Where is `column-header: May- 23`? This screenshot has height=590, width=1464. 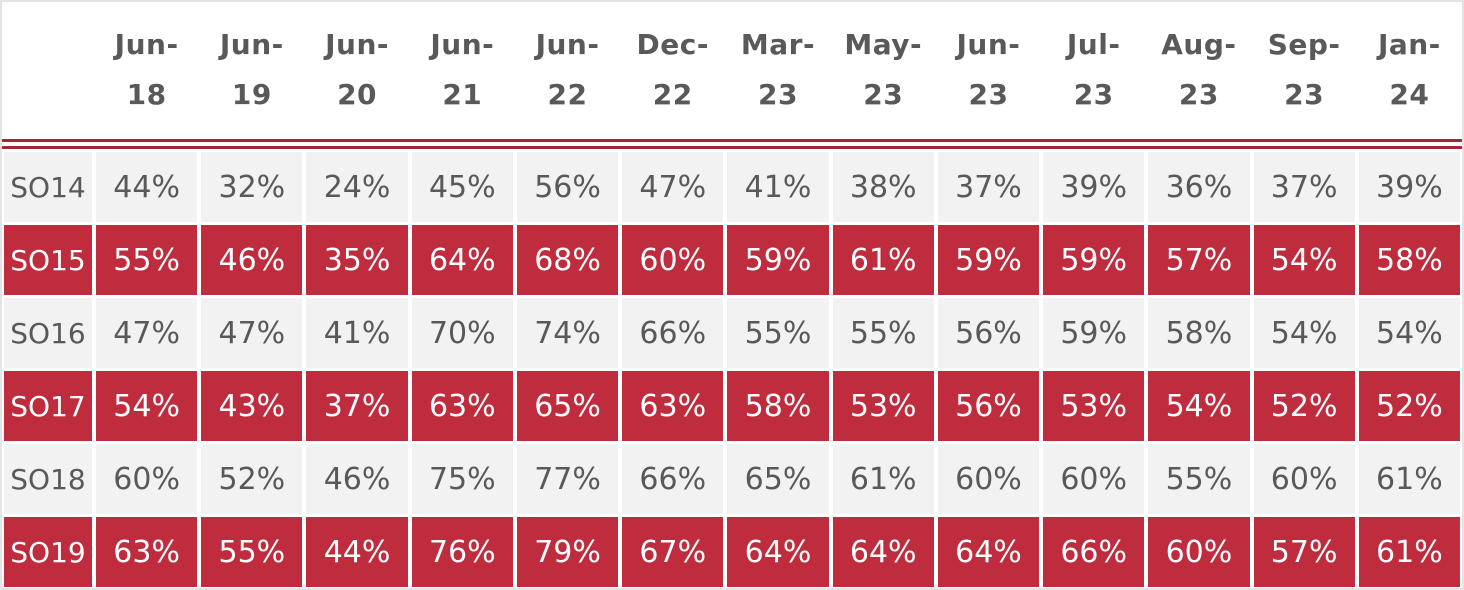 column-header: May- 23 is located at coordinates (883, 69).